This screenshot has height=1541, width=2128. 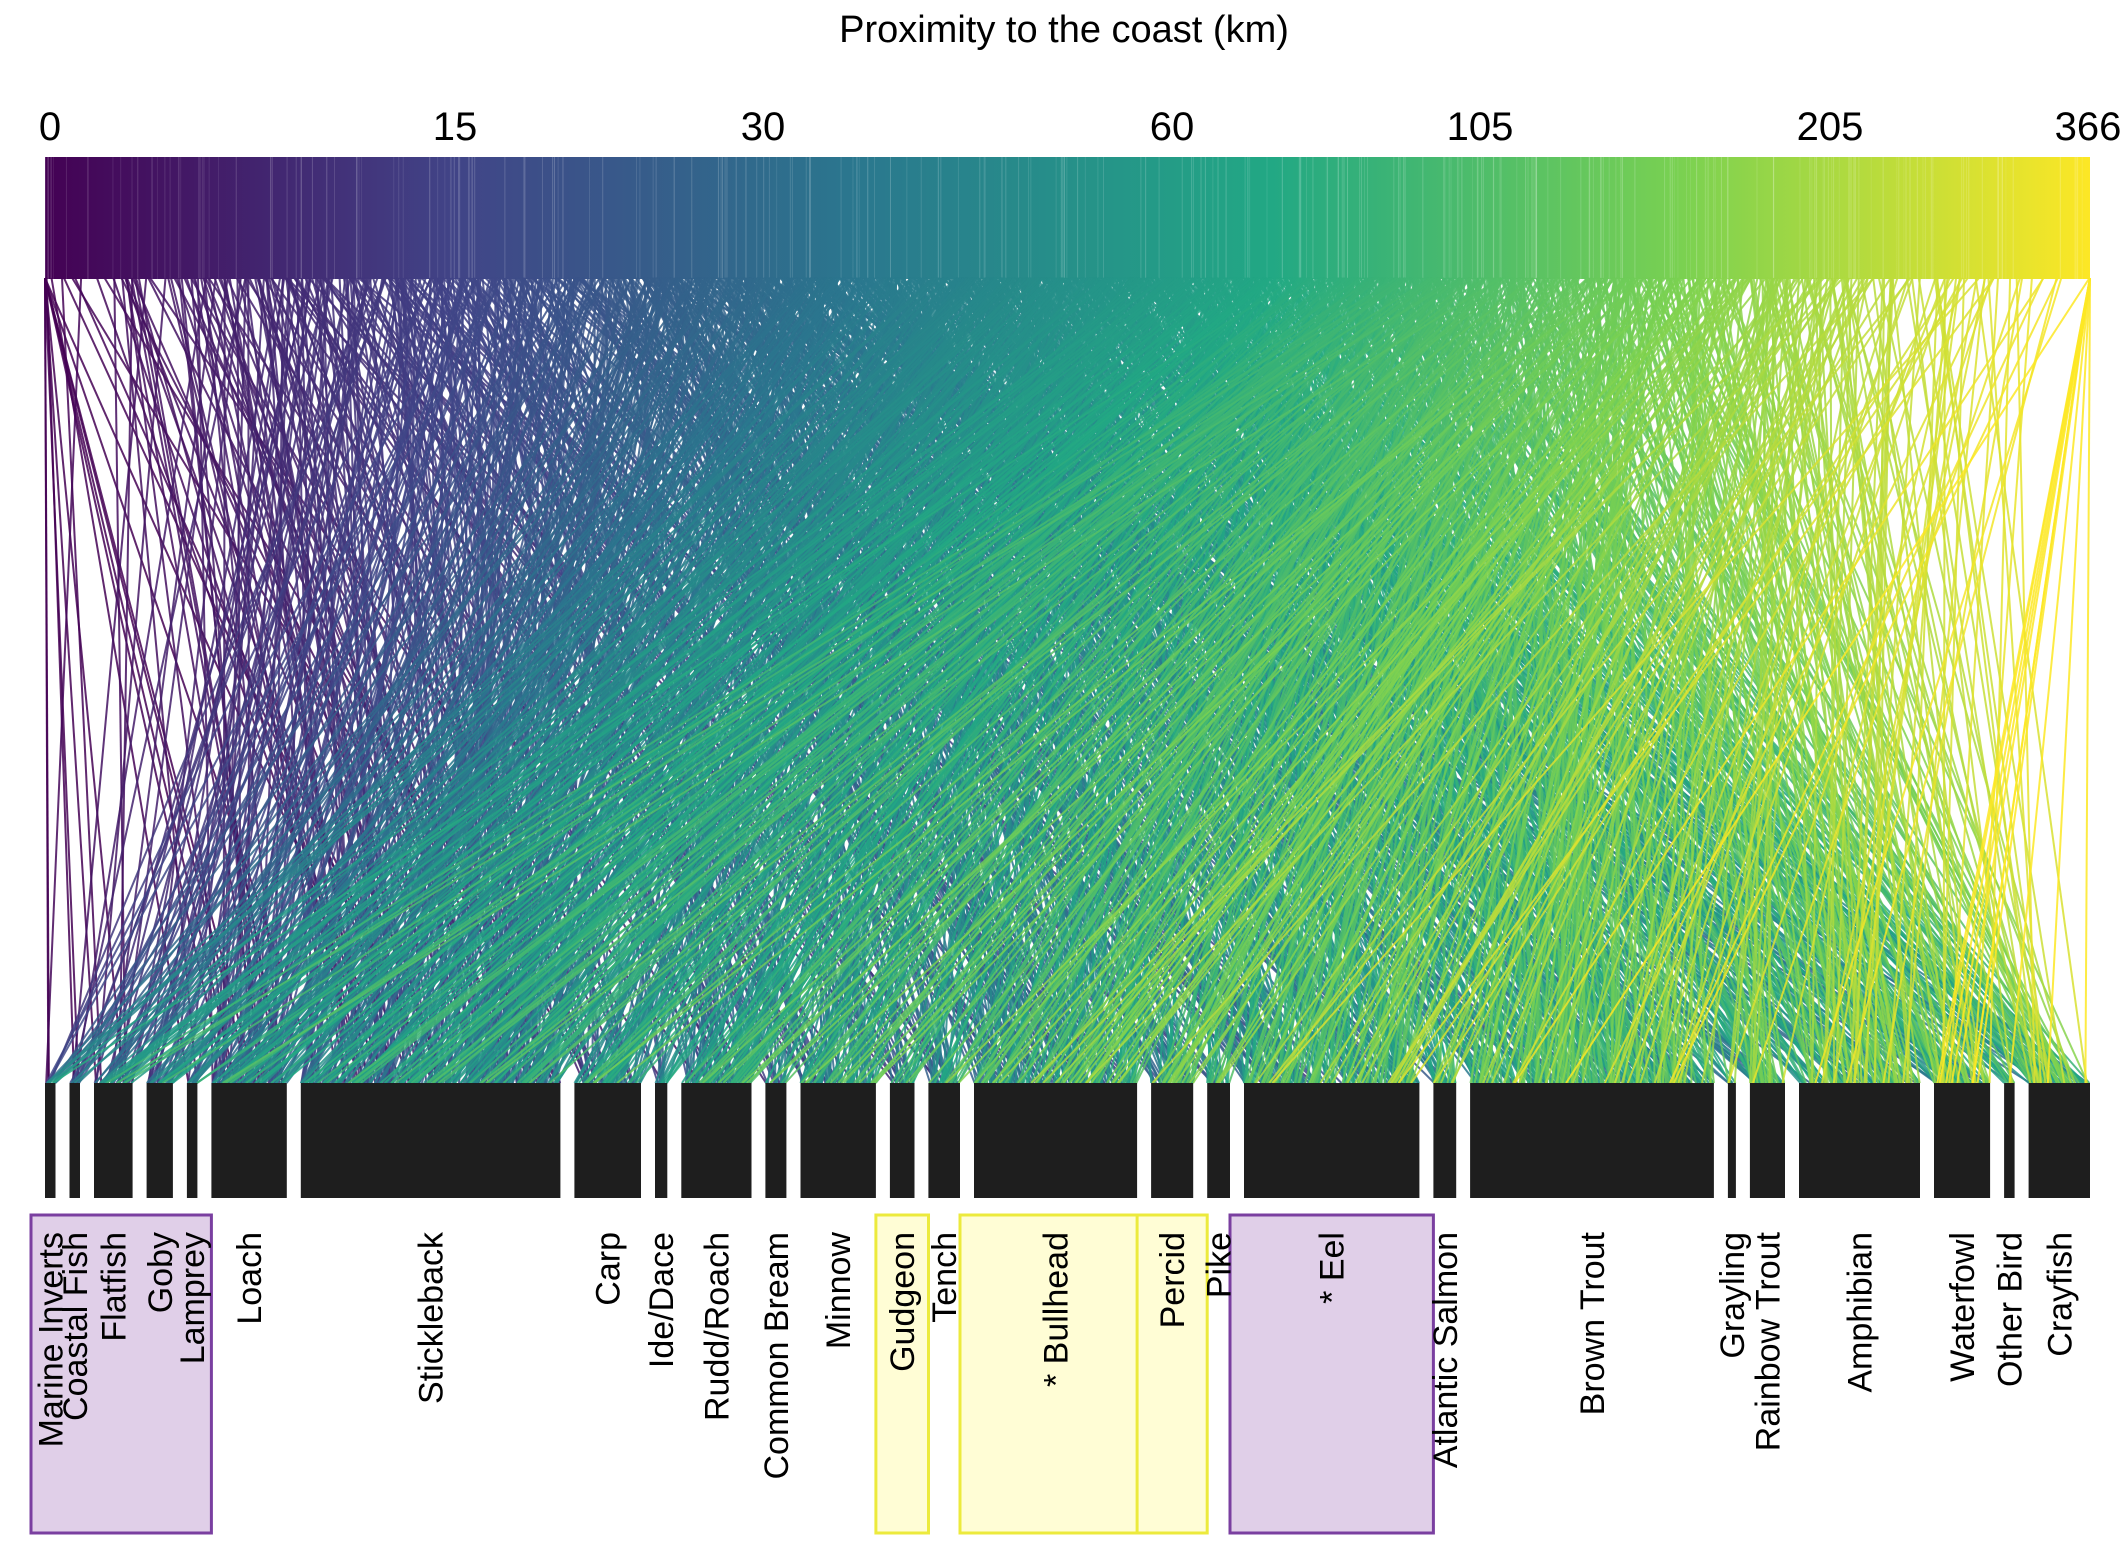 What do you see at coordinates (763, 127) in the screenshot?
I see `axis-tick-label: 30` at bounding box center [763, 127].